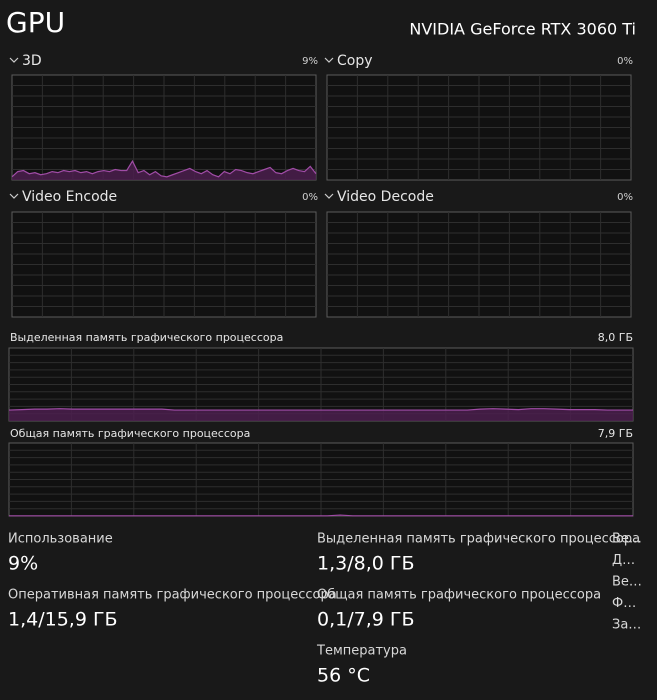  Describe the element at coordinates (35, 22) in the screenshot. I see `page-title: GPU` at that location.